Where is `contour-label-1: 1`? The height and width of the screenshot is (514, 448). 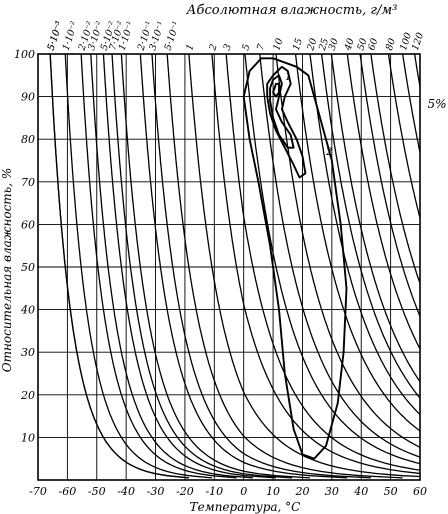
contour-label-1: 1 is located at coordinates (288, 77).